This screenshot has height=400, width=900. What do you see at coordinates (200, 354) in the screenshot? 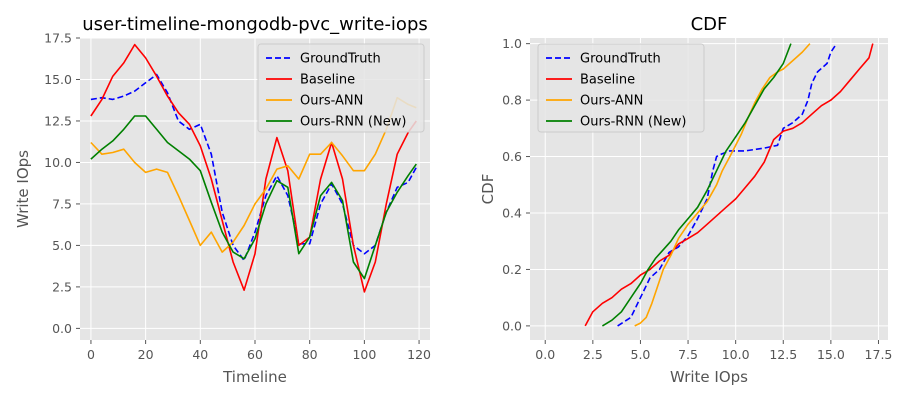
I see `x-tick-label: 40` at bounding box center [200, 354].